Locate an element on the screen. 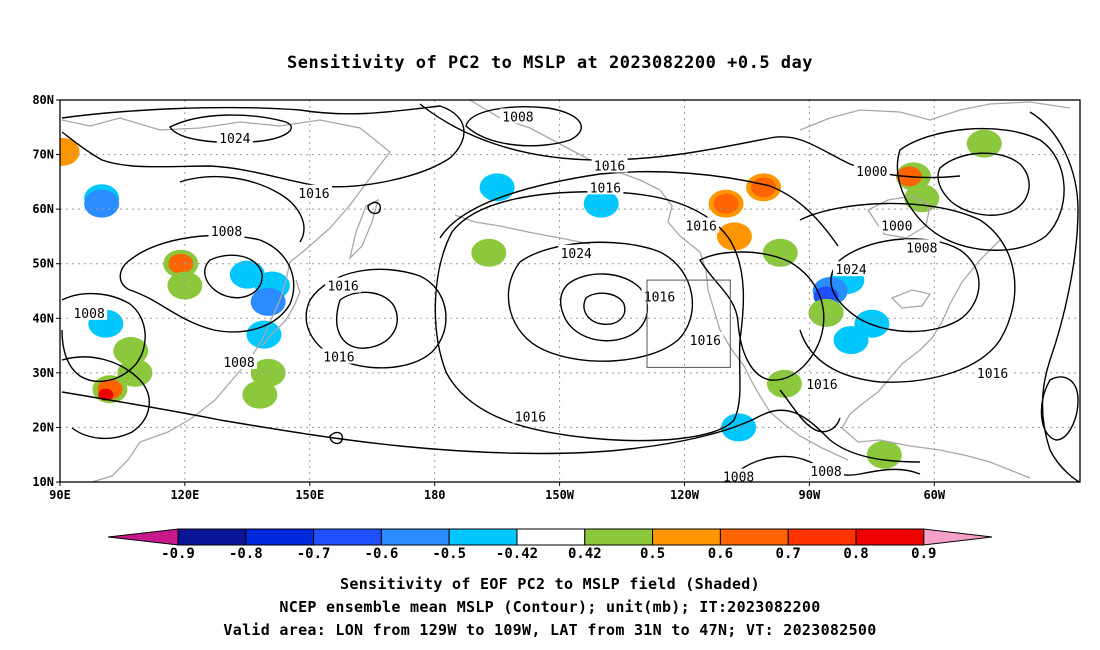 The height and width of the screenshot is (650, 1100). contour-1024-pacific-high is located at coordinates (600, 301).